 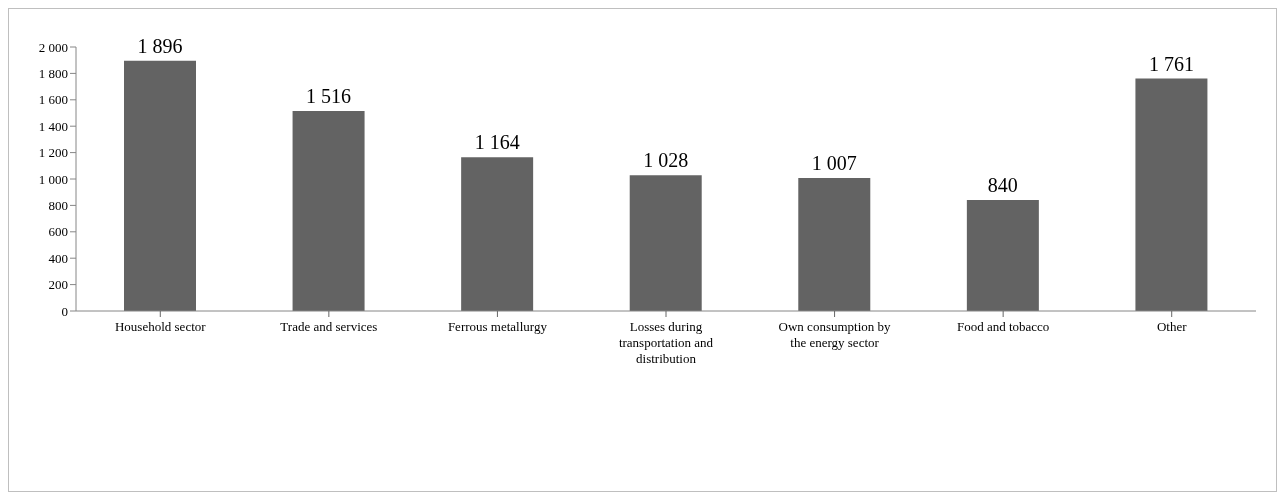 I want to click on x-tick-label: Food and tobacco, so click(x=1003, y=326).